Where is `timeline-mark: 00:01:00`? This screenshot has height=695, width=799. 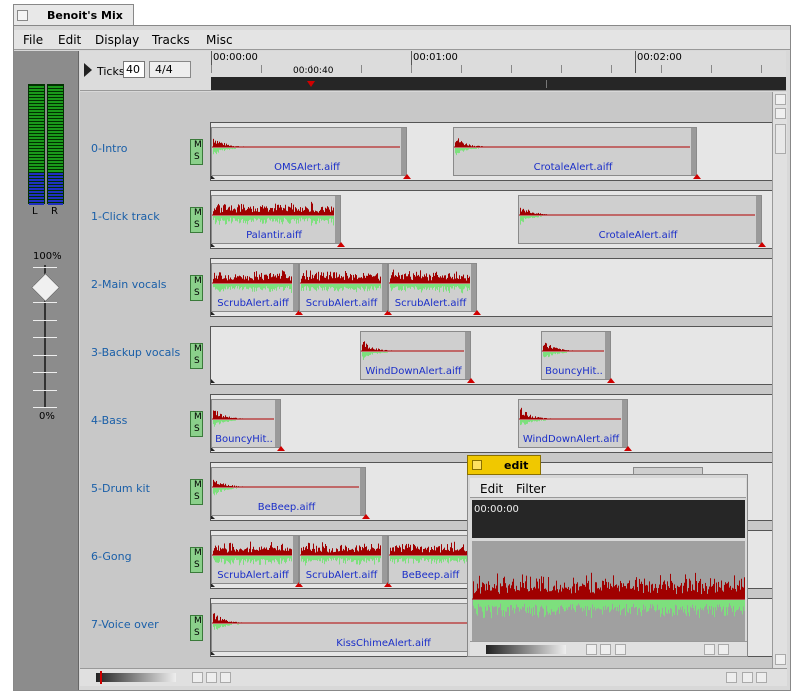 timeline-mark: 00:01:00 is located at coordinates (435, 57).